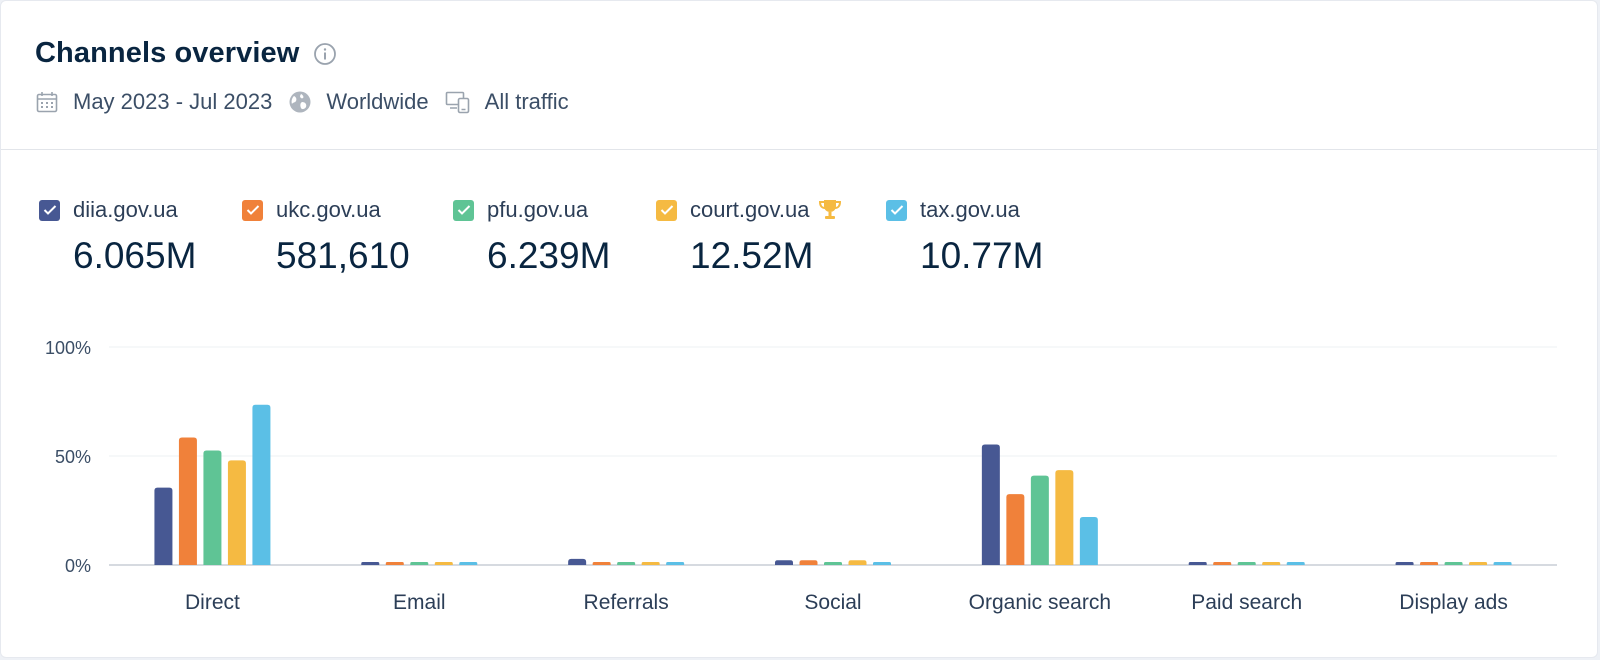 Image resolution: width=1600 pixels, height=660 pixels. Describe the element at coordinates (752, 255) in the screenshot. I see `legend-site-visits: 12.52M` at that location.